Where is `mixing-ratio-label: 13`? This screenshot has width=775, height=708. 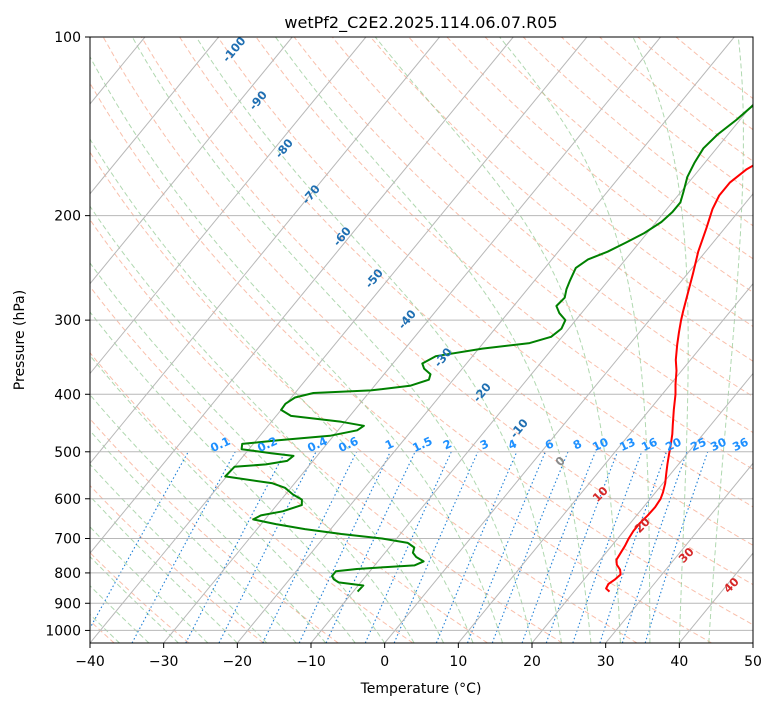
mixing-ratio-label: 13 is located at coordinates (627, 444).